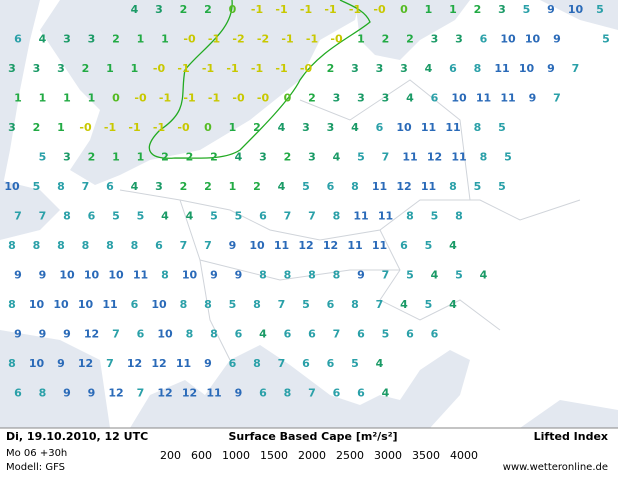 This screenshot has width=618, height=478. Describe the element at coordinates (300, 386) in the screenshot. I see `mediterranean` at that location.